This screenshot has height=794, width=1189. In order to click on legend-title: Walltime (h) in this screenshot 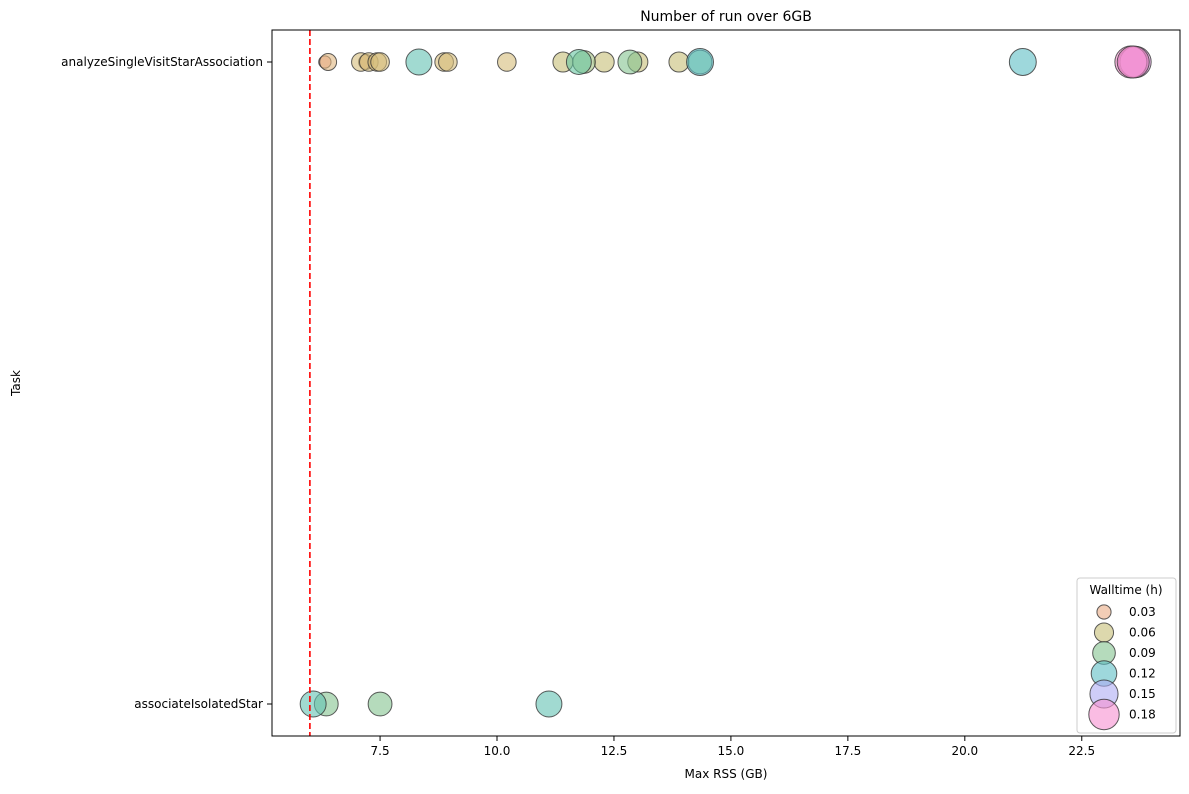, I will do `click(1125, 590)`.